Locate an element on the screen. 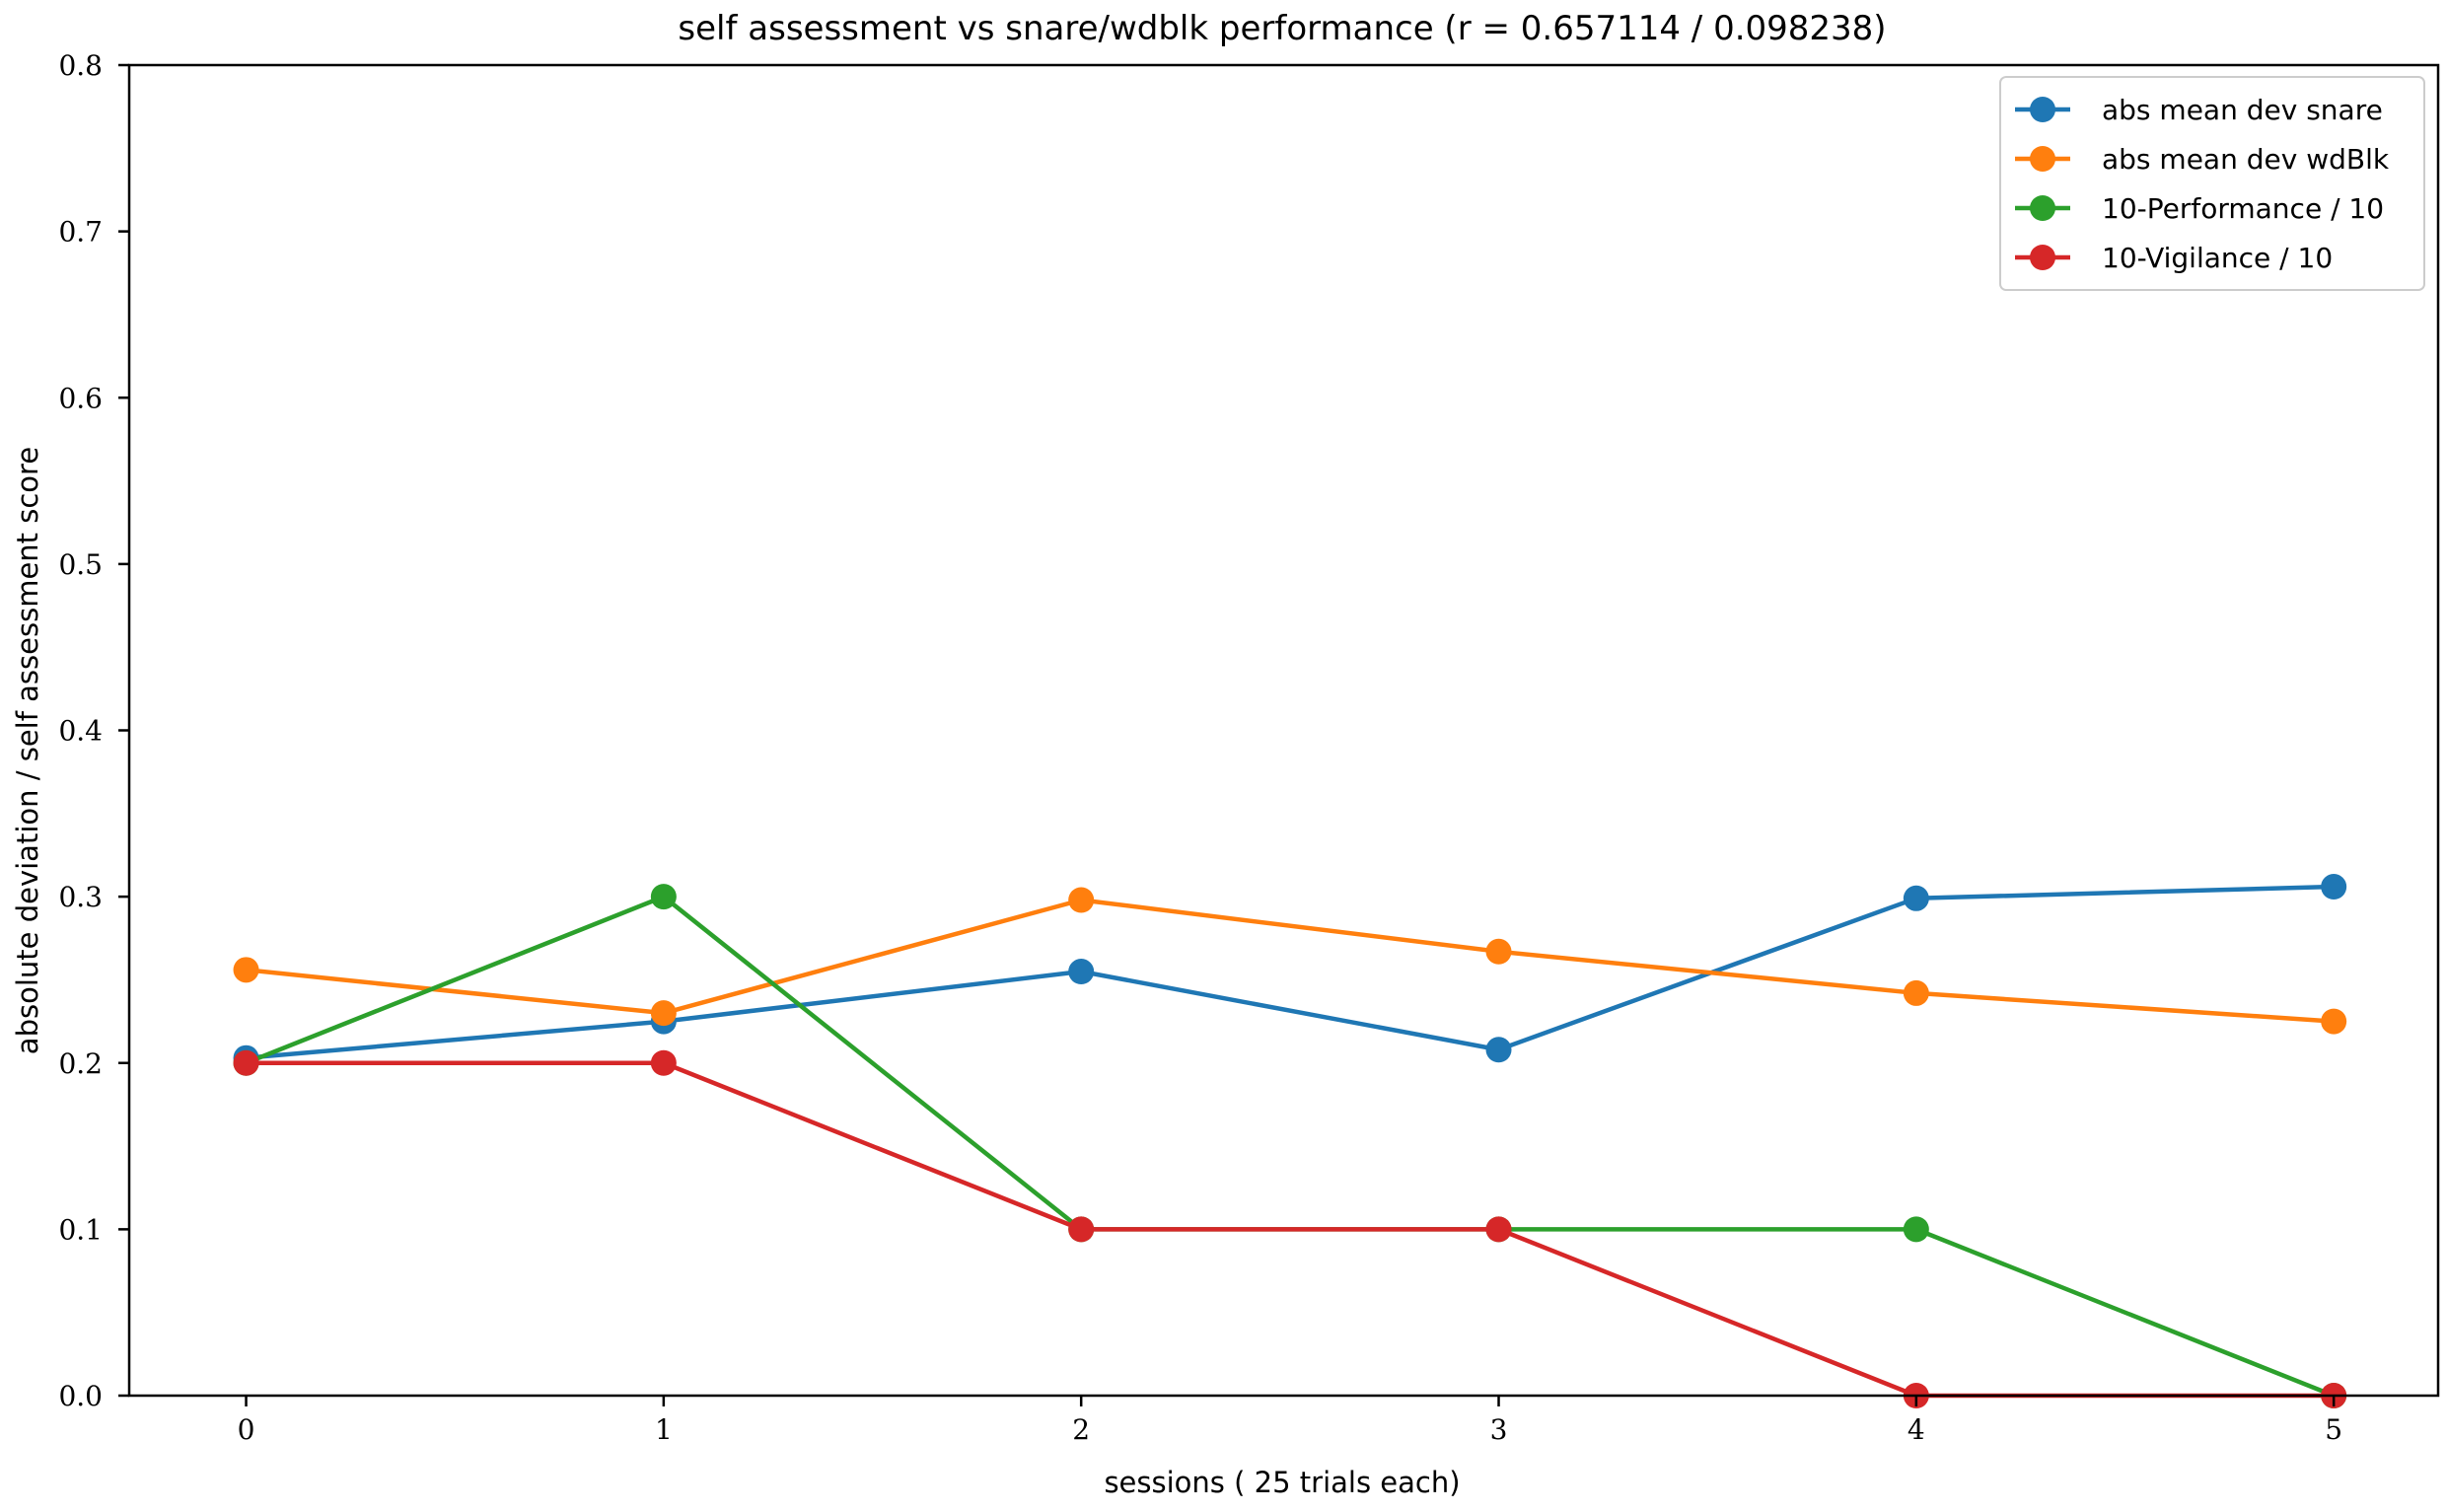 The image size is (2447, 1512). x-tick-label: 4 is located at coordinates (1916, 1429).